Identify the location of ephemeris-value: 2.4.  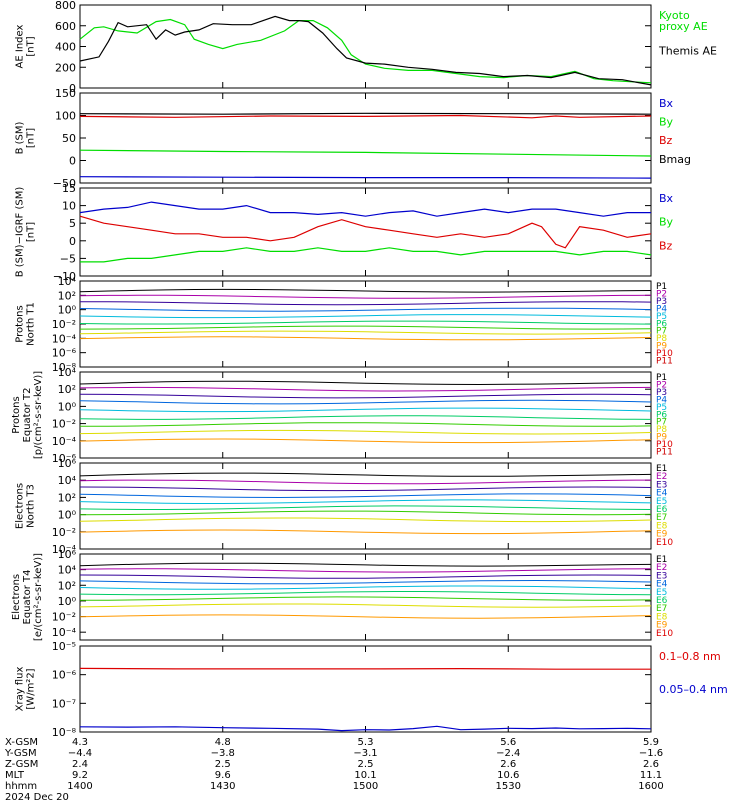
(80, 764).